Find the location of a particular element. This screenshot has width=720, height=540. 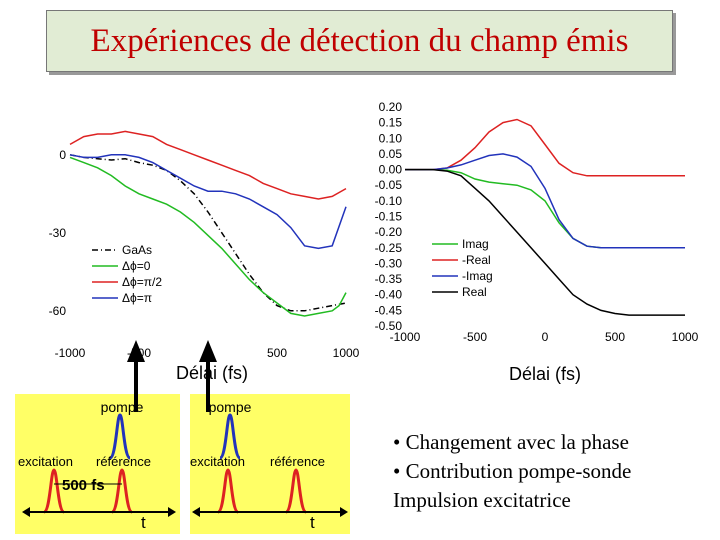

right-chart-x-label: Délai (fs) is located at coordinates (545, 374).